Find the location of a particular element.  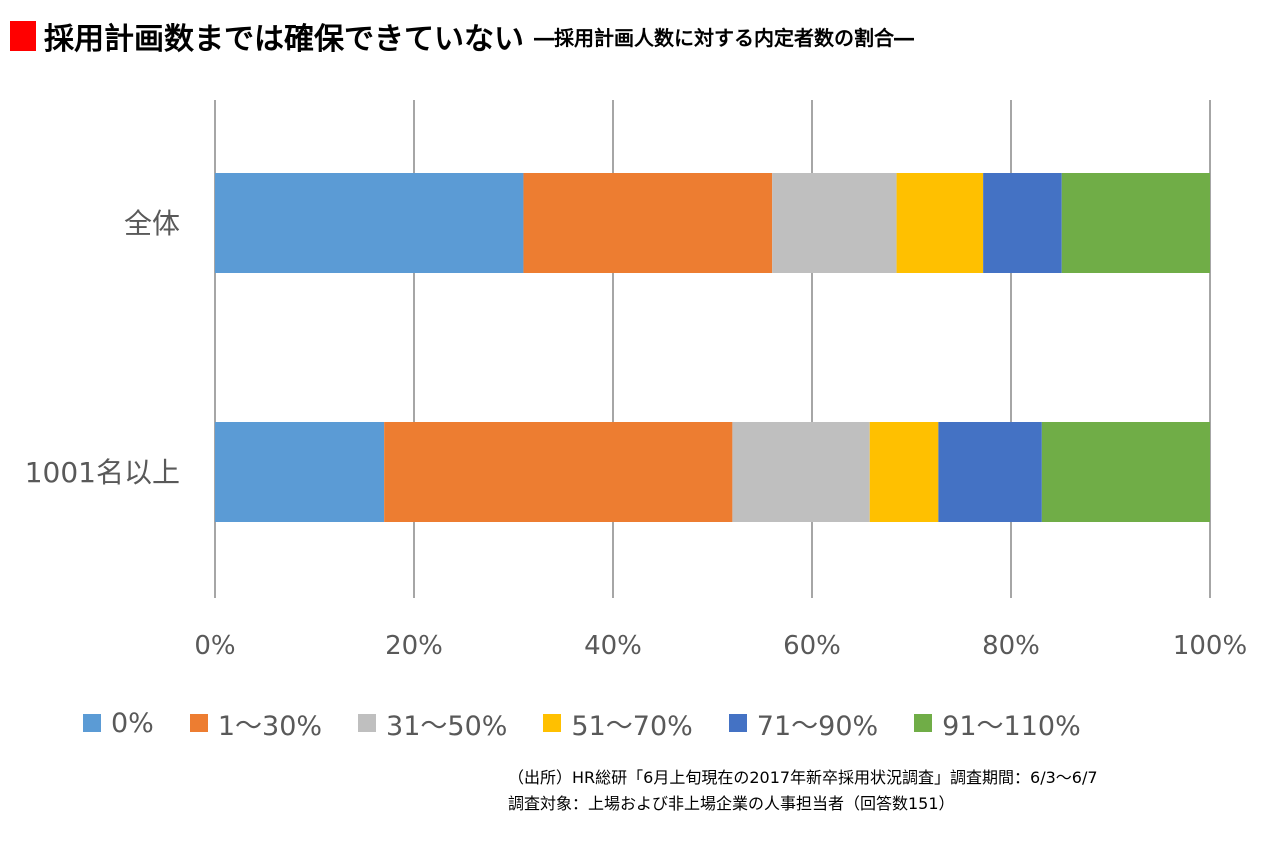

chart-title: 採用計画数までは確保できていない is located at coordinates (284, 39).